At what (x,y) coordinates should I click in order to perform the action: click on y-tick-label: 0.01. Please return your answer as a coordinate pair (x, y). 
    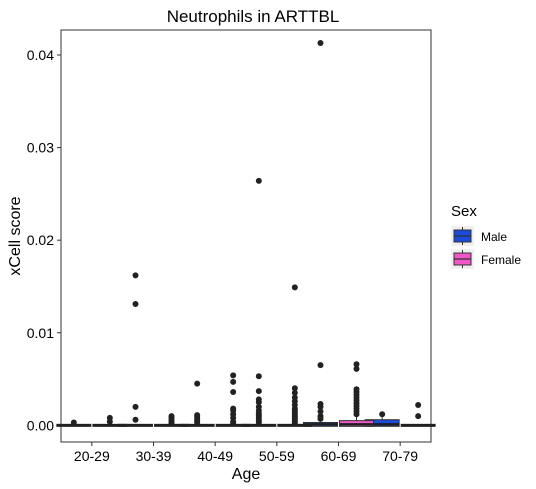
    Looking at the image, I should click on (40, 333).